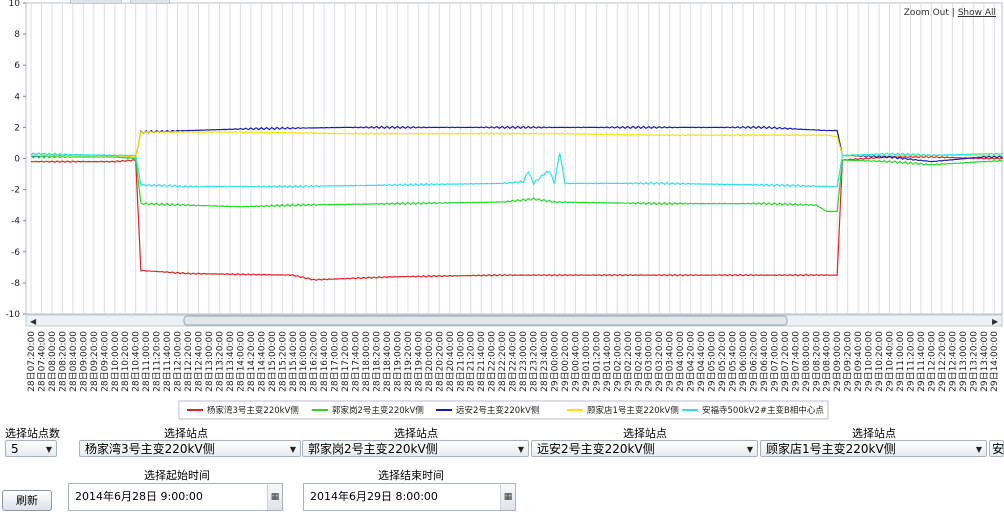 The image size is (1004, 515). I want to click on y-tick-label: 0, so click(17, 160).